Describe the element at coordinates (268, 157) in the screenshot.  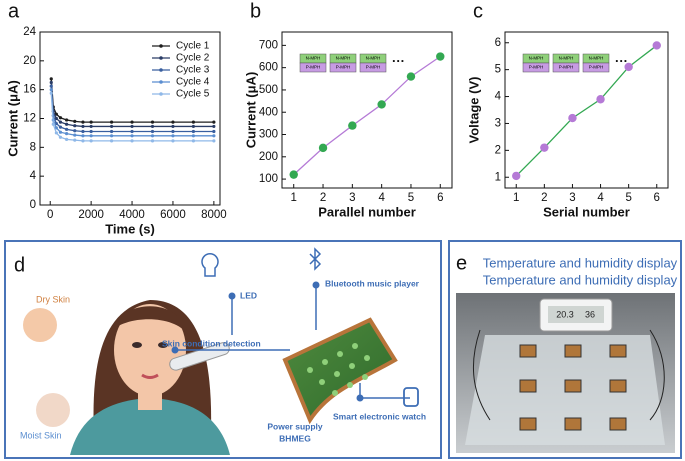
I see `y-tick-label: 200` at that location.